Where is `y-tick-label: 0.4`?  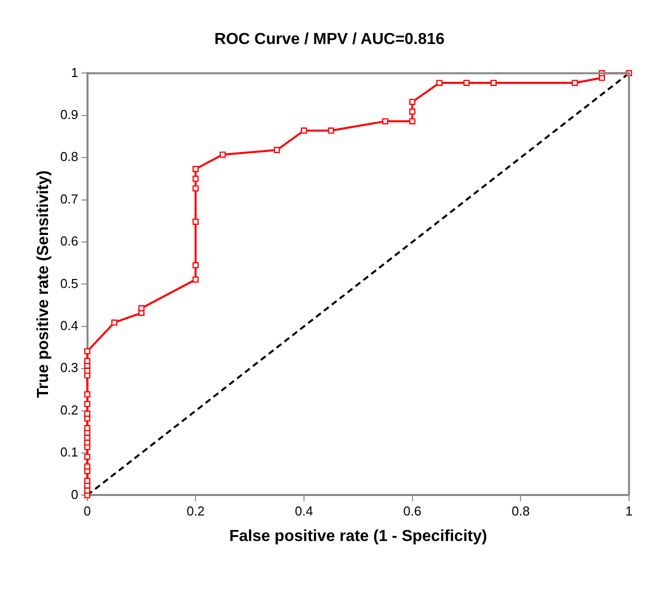
y-tick-label: 0.4 is located at coordinates (69, 325).